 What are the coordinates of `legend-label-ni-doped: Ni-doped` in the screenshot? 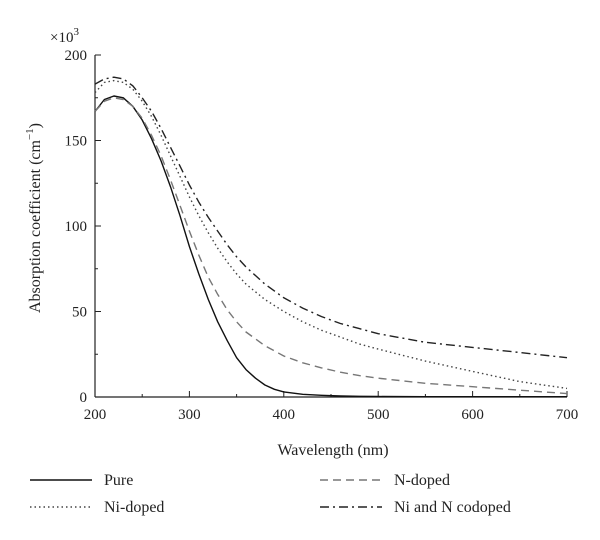 It's located at (134, 507).